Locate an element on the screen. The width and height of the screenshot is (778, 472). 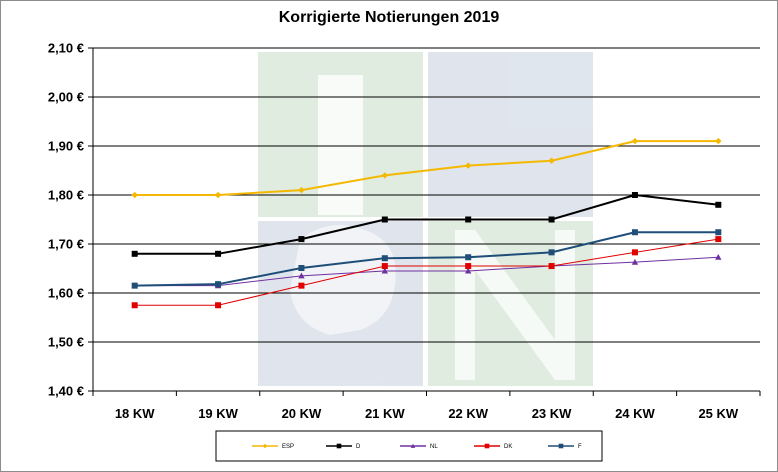
x-tick-label: 18 KW is located at coordinates (135, 413).